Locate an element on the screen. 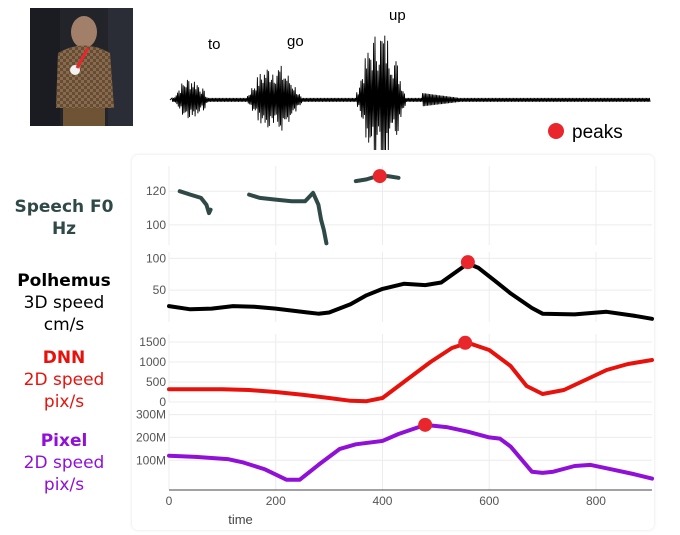  panel-label-dnn: DNN 2D speed pix/s is located at coordinates (64, 380).